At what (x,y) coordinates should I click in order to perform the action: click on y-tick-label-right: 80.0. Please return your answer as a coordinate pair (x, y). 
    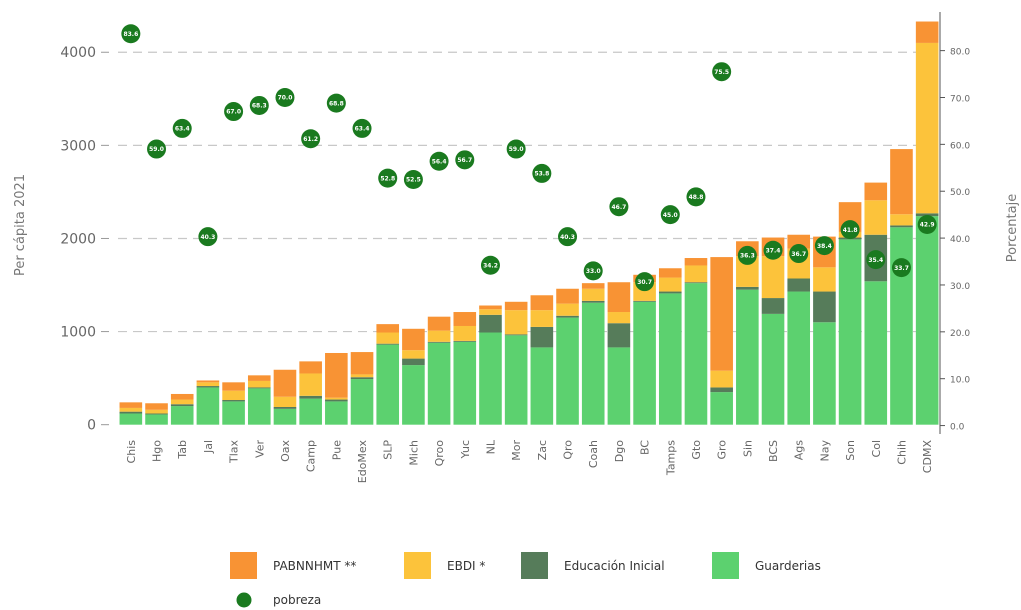
    Looking at the image, I should click on (960, 53).